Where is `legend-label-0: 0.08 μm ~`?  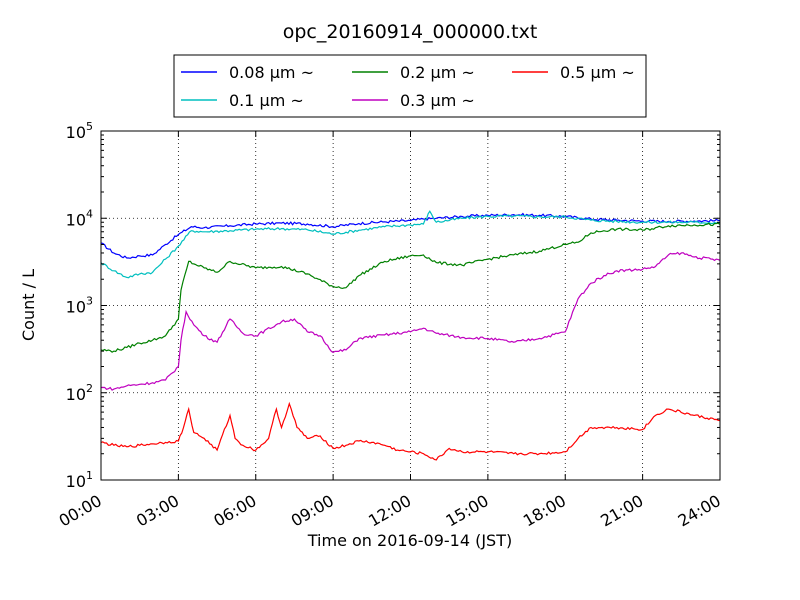 legend-label-0: 0.08 μm ~ is located at coordinates (271, 72).